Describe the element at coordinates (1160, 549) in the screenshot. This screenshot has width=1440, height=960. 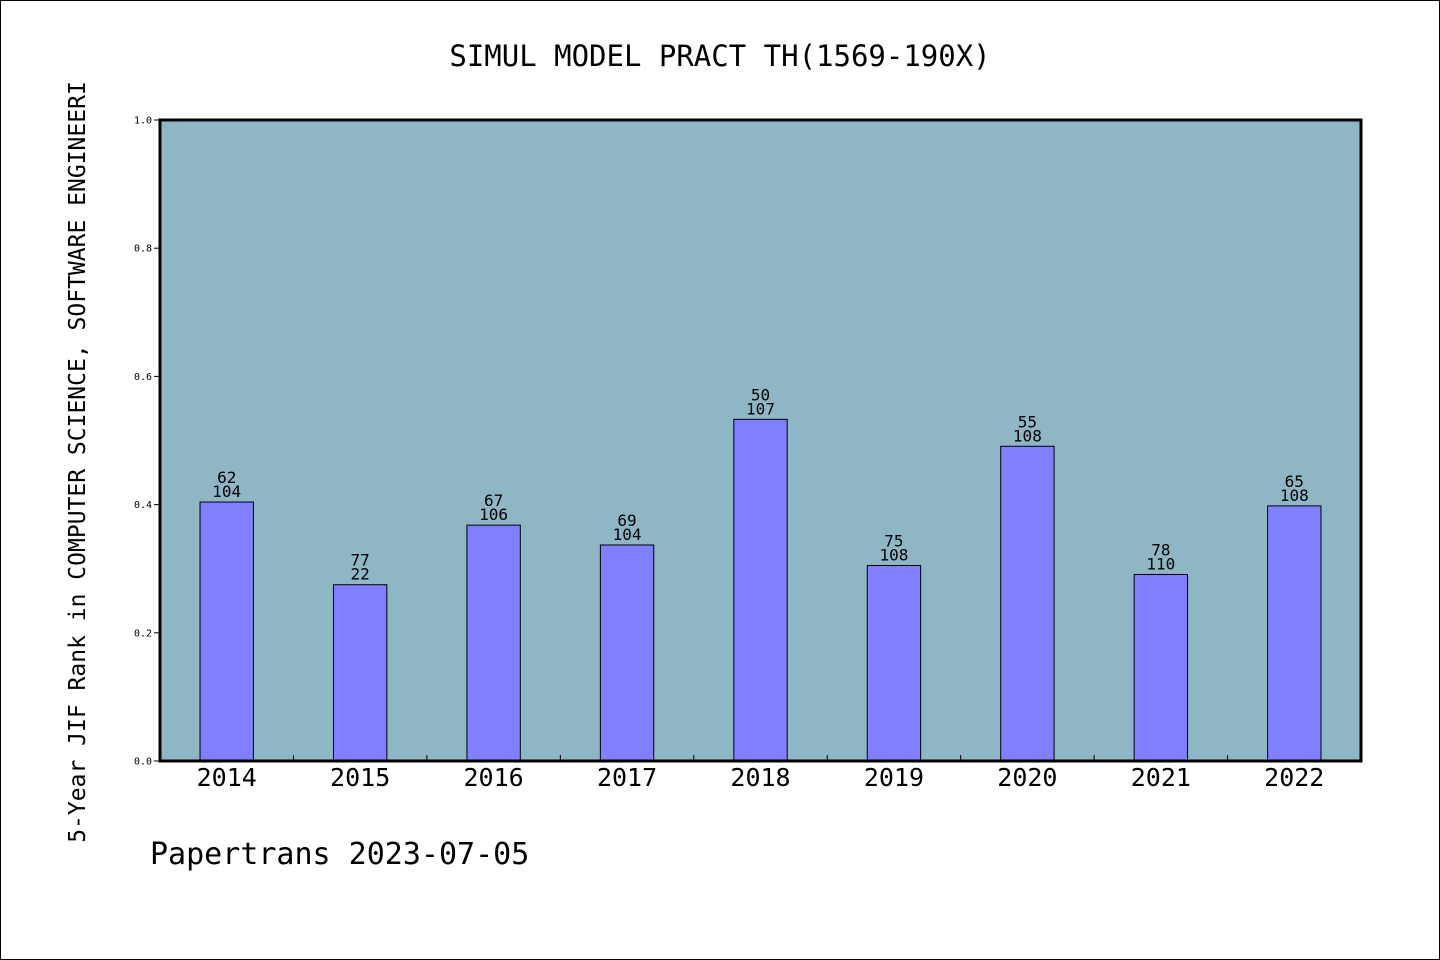
I see `bar-label-top: 78` at that location.